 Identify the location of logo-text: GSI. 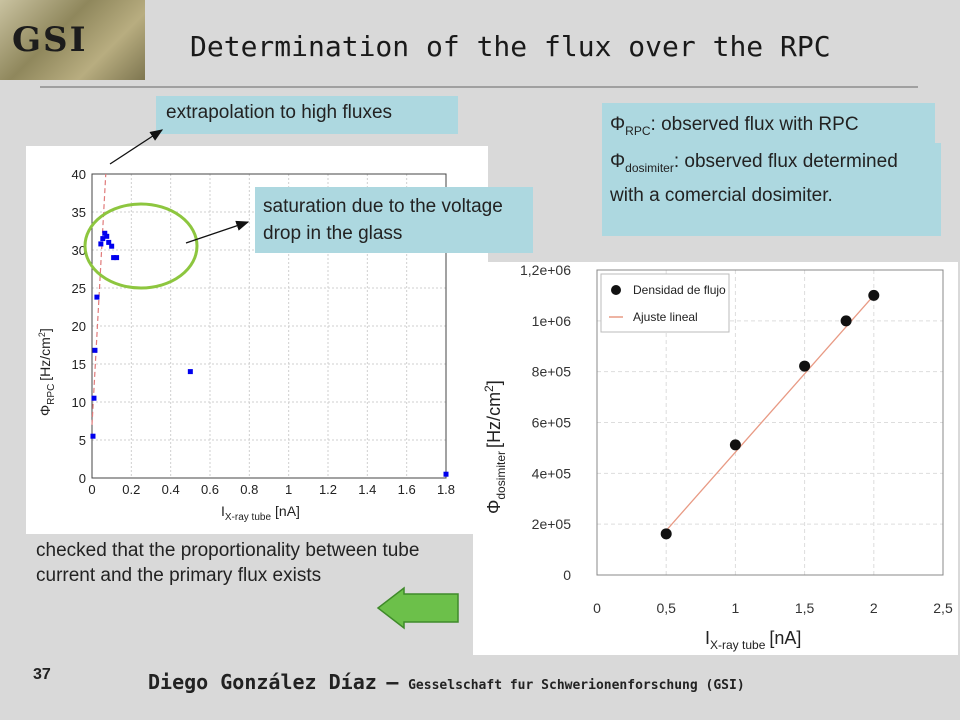
(50, 40).